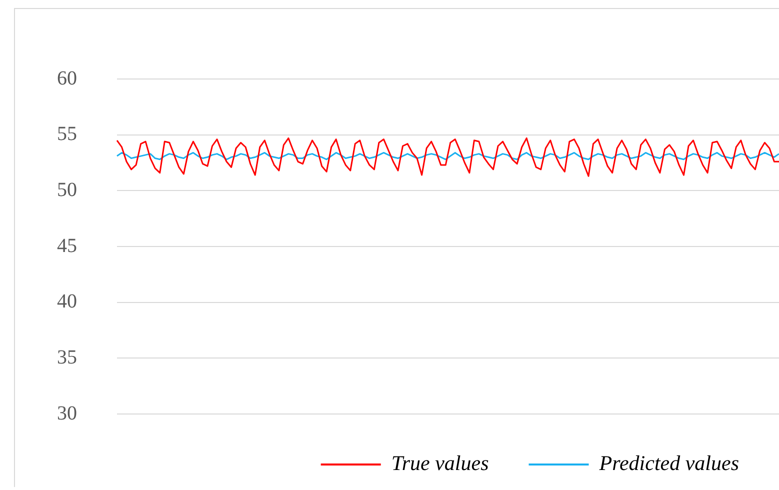 This screenshot has width=779, height=490. Describe the element at coordinates (669, 463) in the screenshot. I see `legend-label: Predicted values` at that location.